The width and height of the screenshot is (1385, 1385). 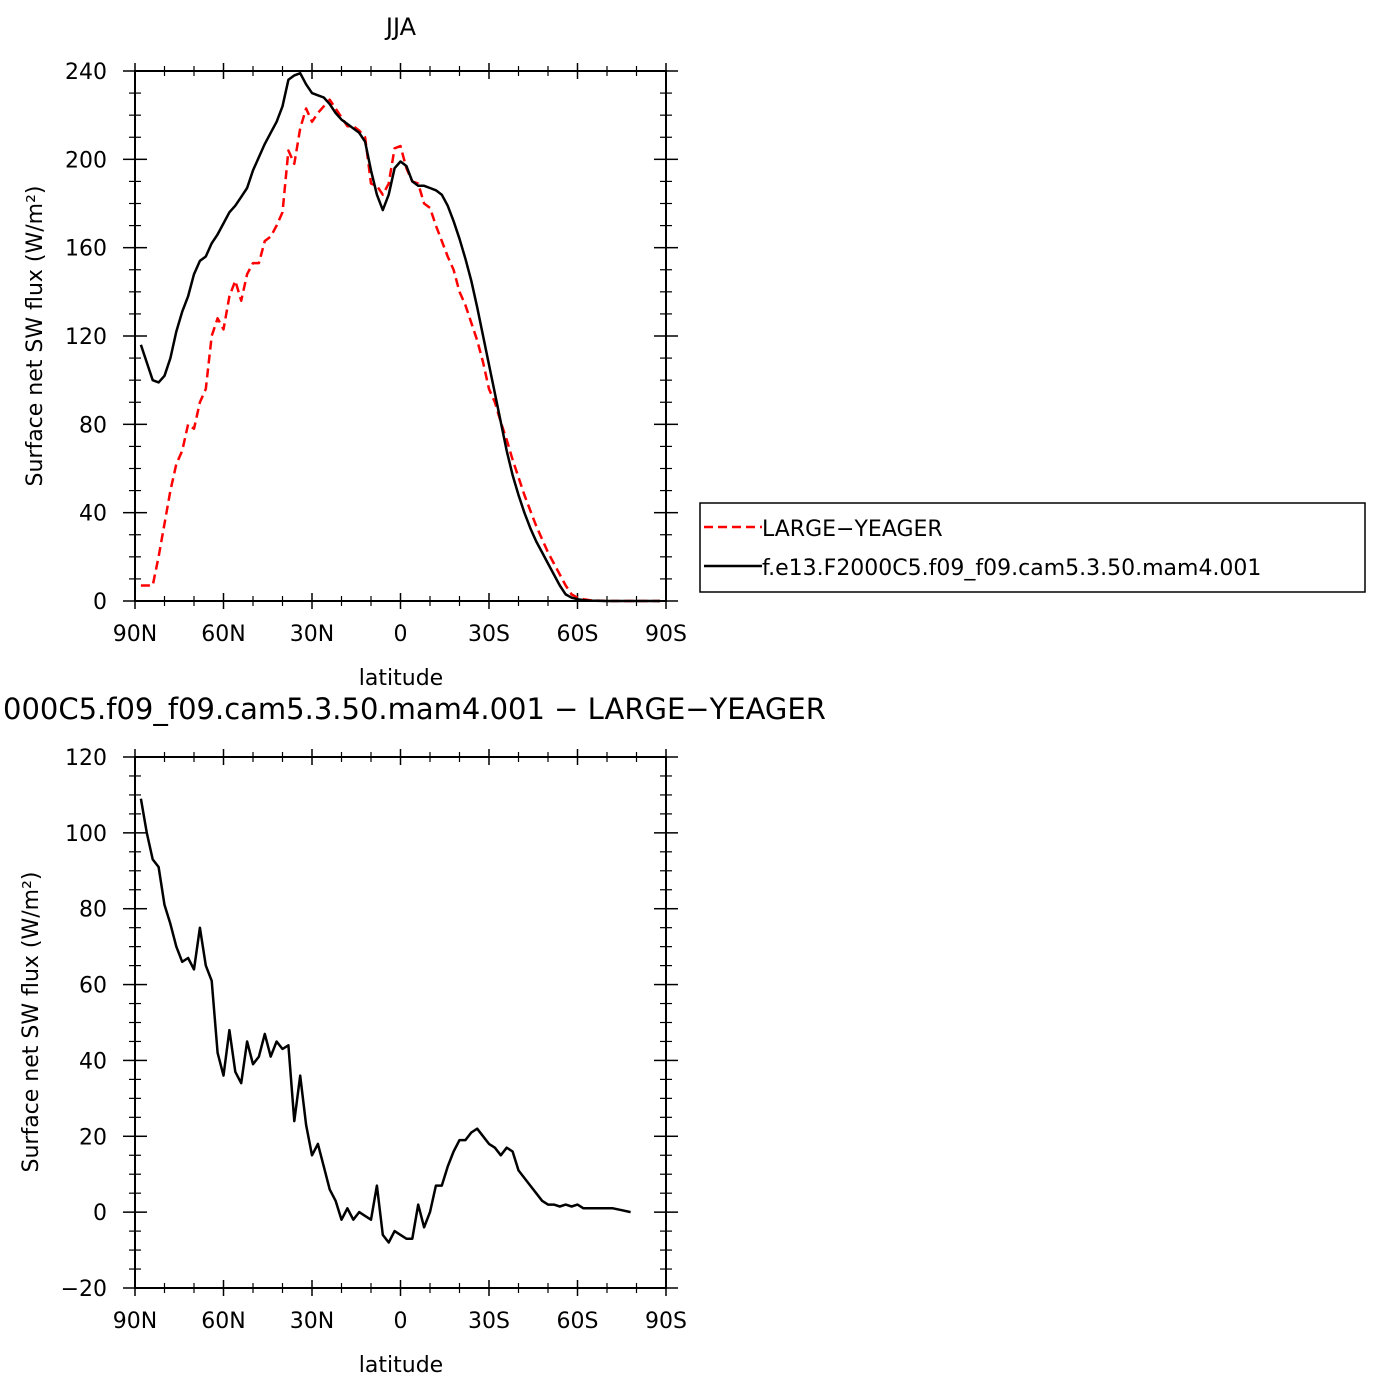 What do you see at coordinates (86, 72) in the screenshot?
I see `y-tick-label: 240` at bounding box center [86, 72].